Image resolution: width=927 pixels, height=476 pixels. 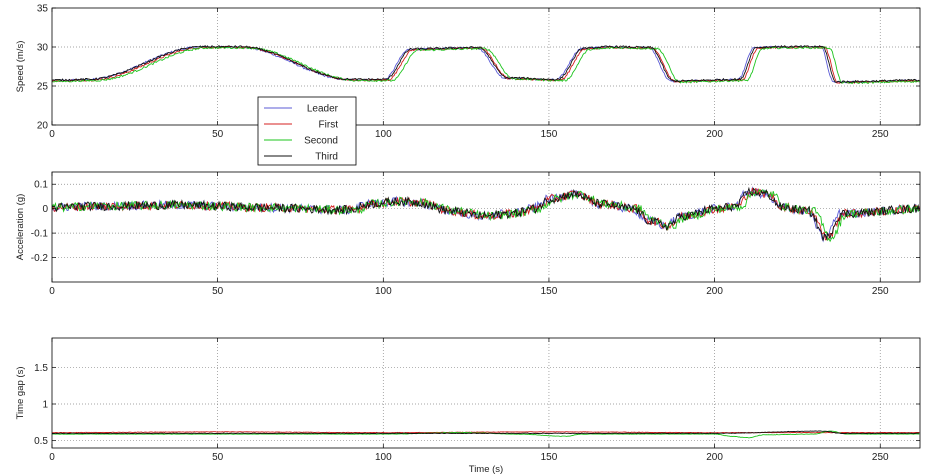 What do you see at coordinates (40, 234) in the screenshot?
I see `y-tick-label: -0.1` at bounding box center [40, 234].